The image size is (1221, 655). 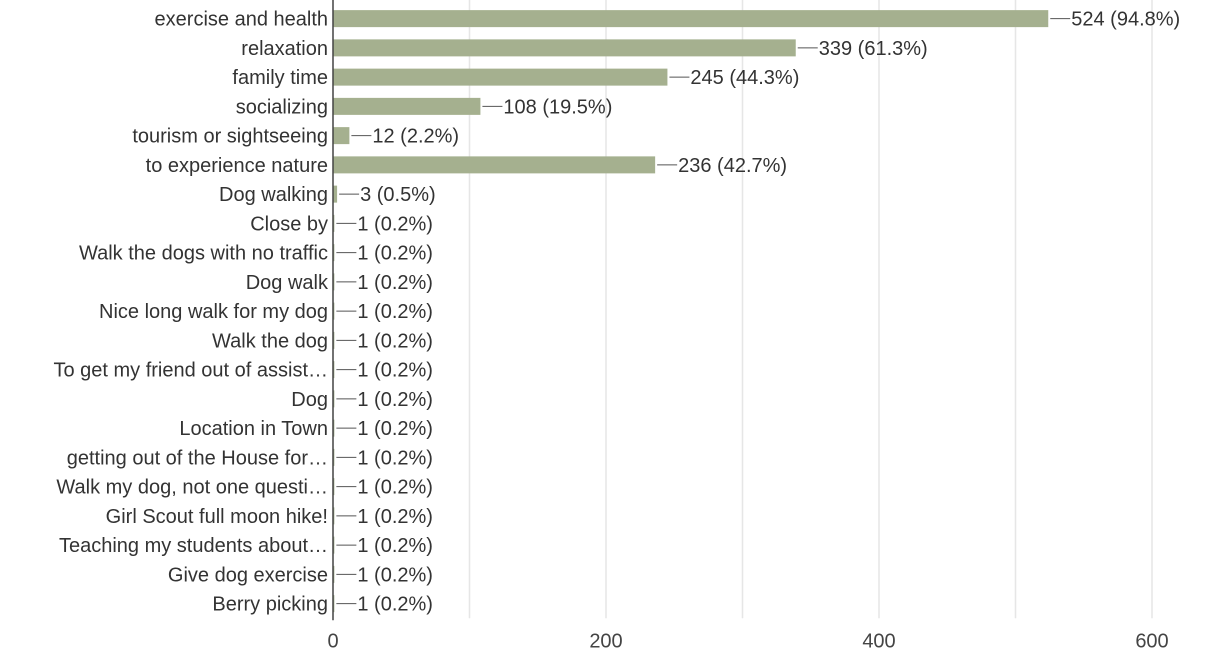 What do you see at coordinates (270, 341) in the screenshot?
I see `category-label: Walk the dog` at bounding box center [270, 341].